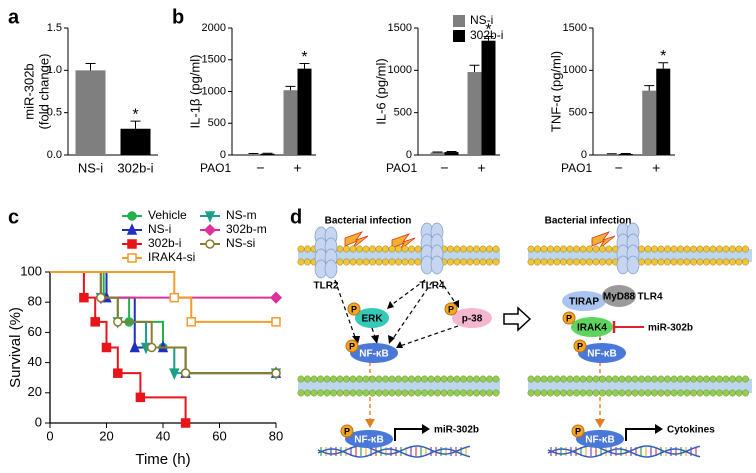 Image resolution: width=756 pixels, height=473 pixels. What do you see at coordinates (194, 92) in the screenshot?
I see `y-axis-label: IL-1β (pg/ml)` at bounding box center [194, 92].